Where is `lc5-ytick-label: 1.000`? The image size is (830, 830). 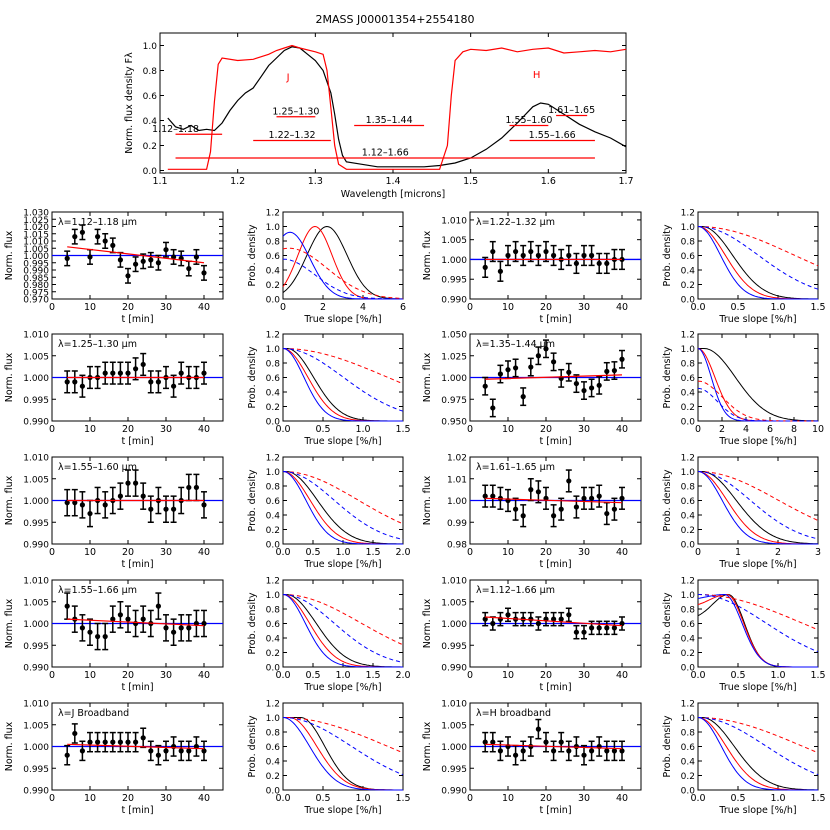 lc5-ytick-label: 1.000 is located at coordinates (36, 502).